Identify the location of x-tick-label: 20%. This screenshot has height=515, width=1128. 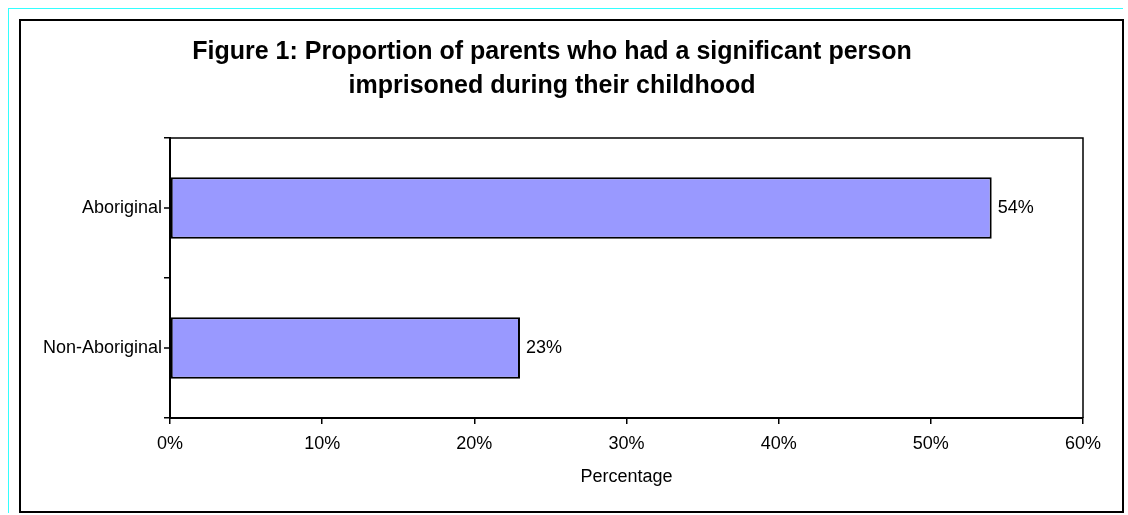
(474, 442).